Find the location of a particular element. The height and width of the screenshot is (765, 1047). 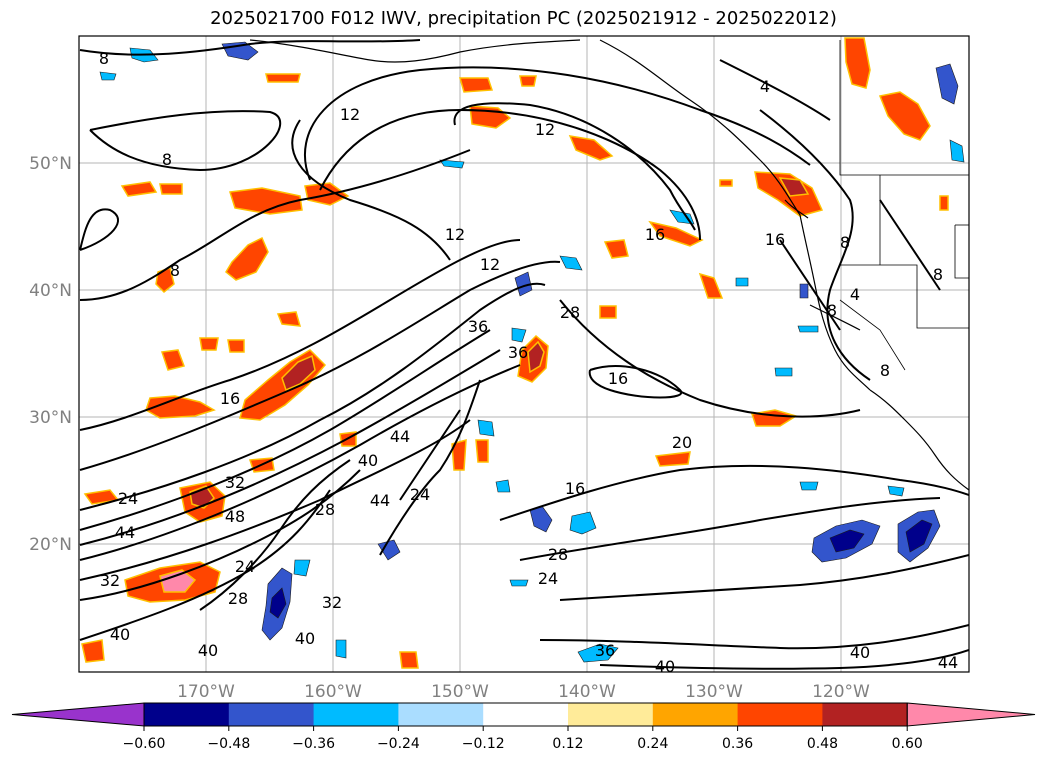

colorbar-tick-label: 0.60 is located at coordinates (907, 744).